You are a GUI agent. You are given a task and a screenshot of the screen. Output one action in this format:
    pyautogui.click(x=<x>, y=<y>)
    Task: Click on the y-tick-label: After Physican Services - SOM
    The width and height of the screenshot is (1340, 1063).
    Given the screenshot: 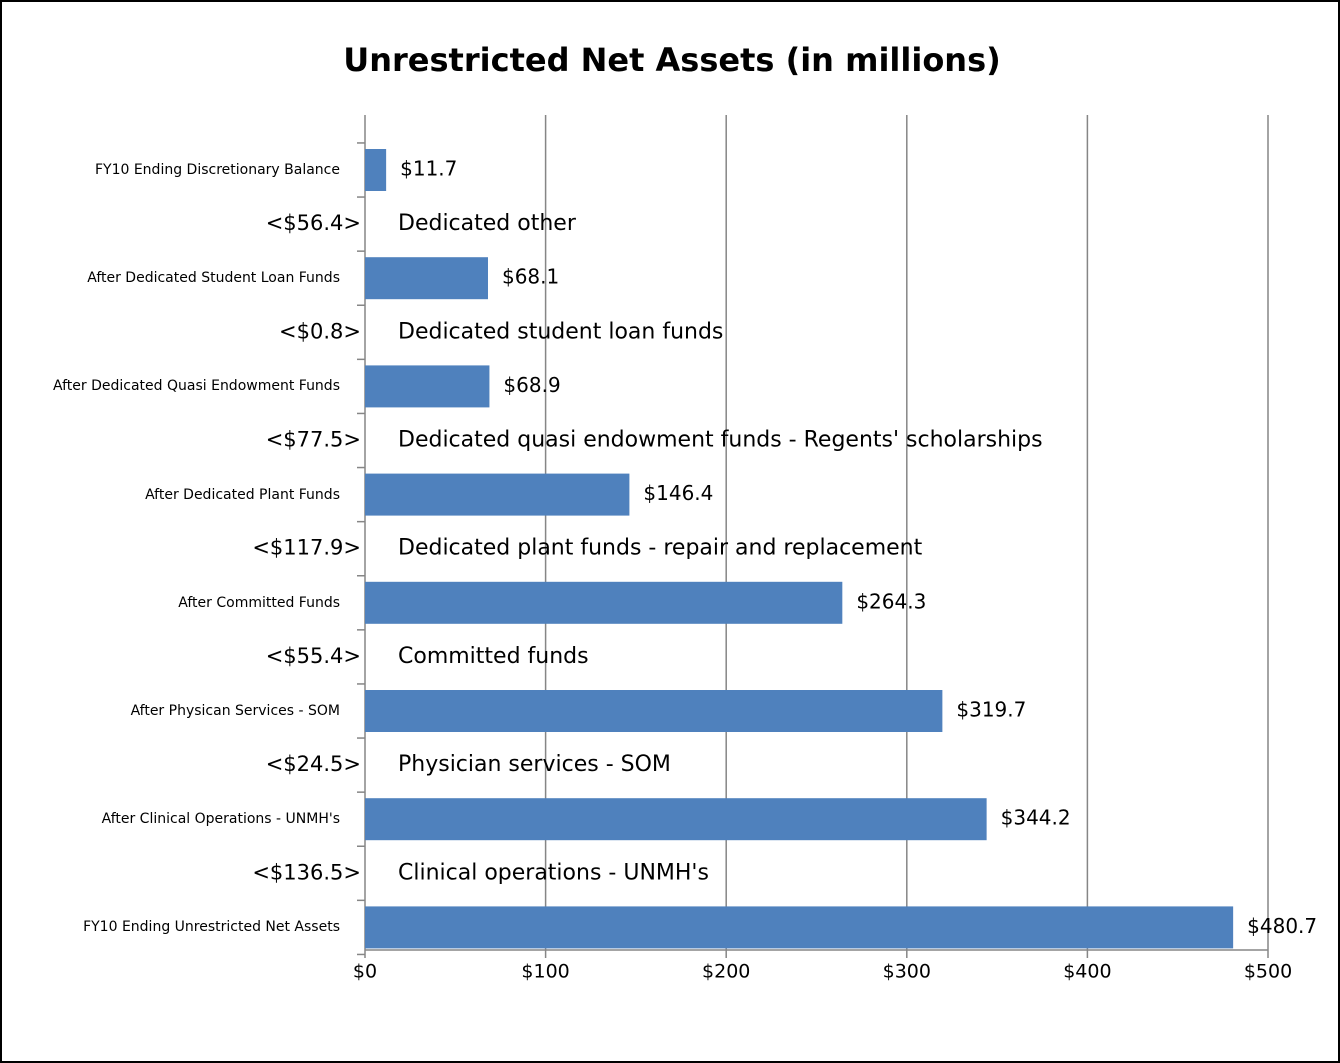 What is the action you would take?
    pyautogui.click(x=235, y=711)
    